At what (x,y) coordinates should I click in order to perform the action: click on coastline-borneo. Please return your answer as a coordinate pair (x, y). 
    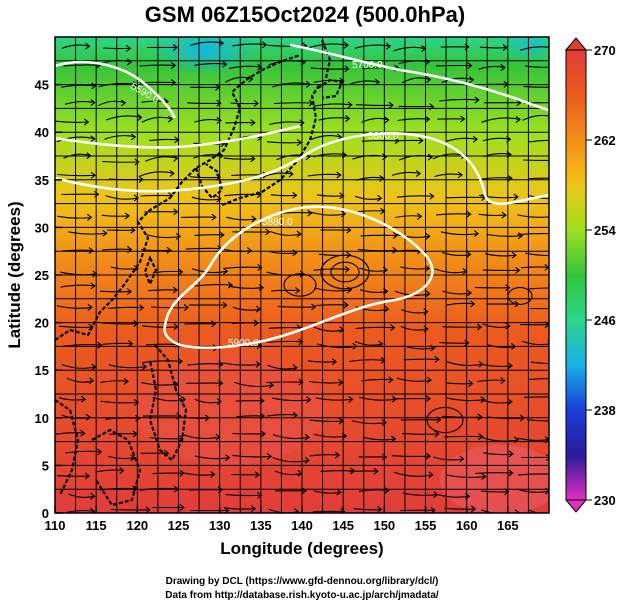
    Looking at the image, I should click on (116, 467).